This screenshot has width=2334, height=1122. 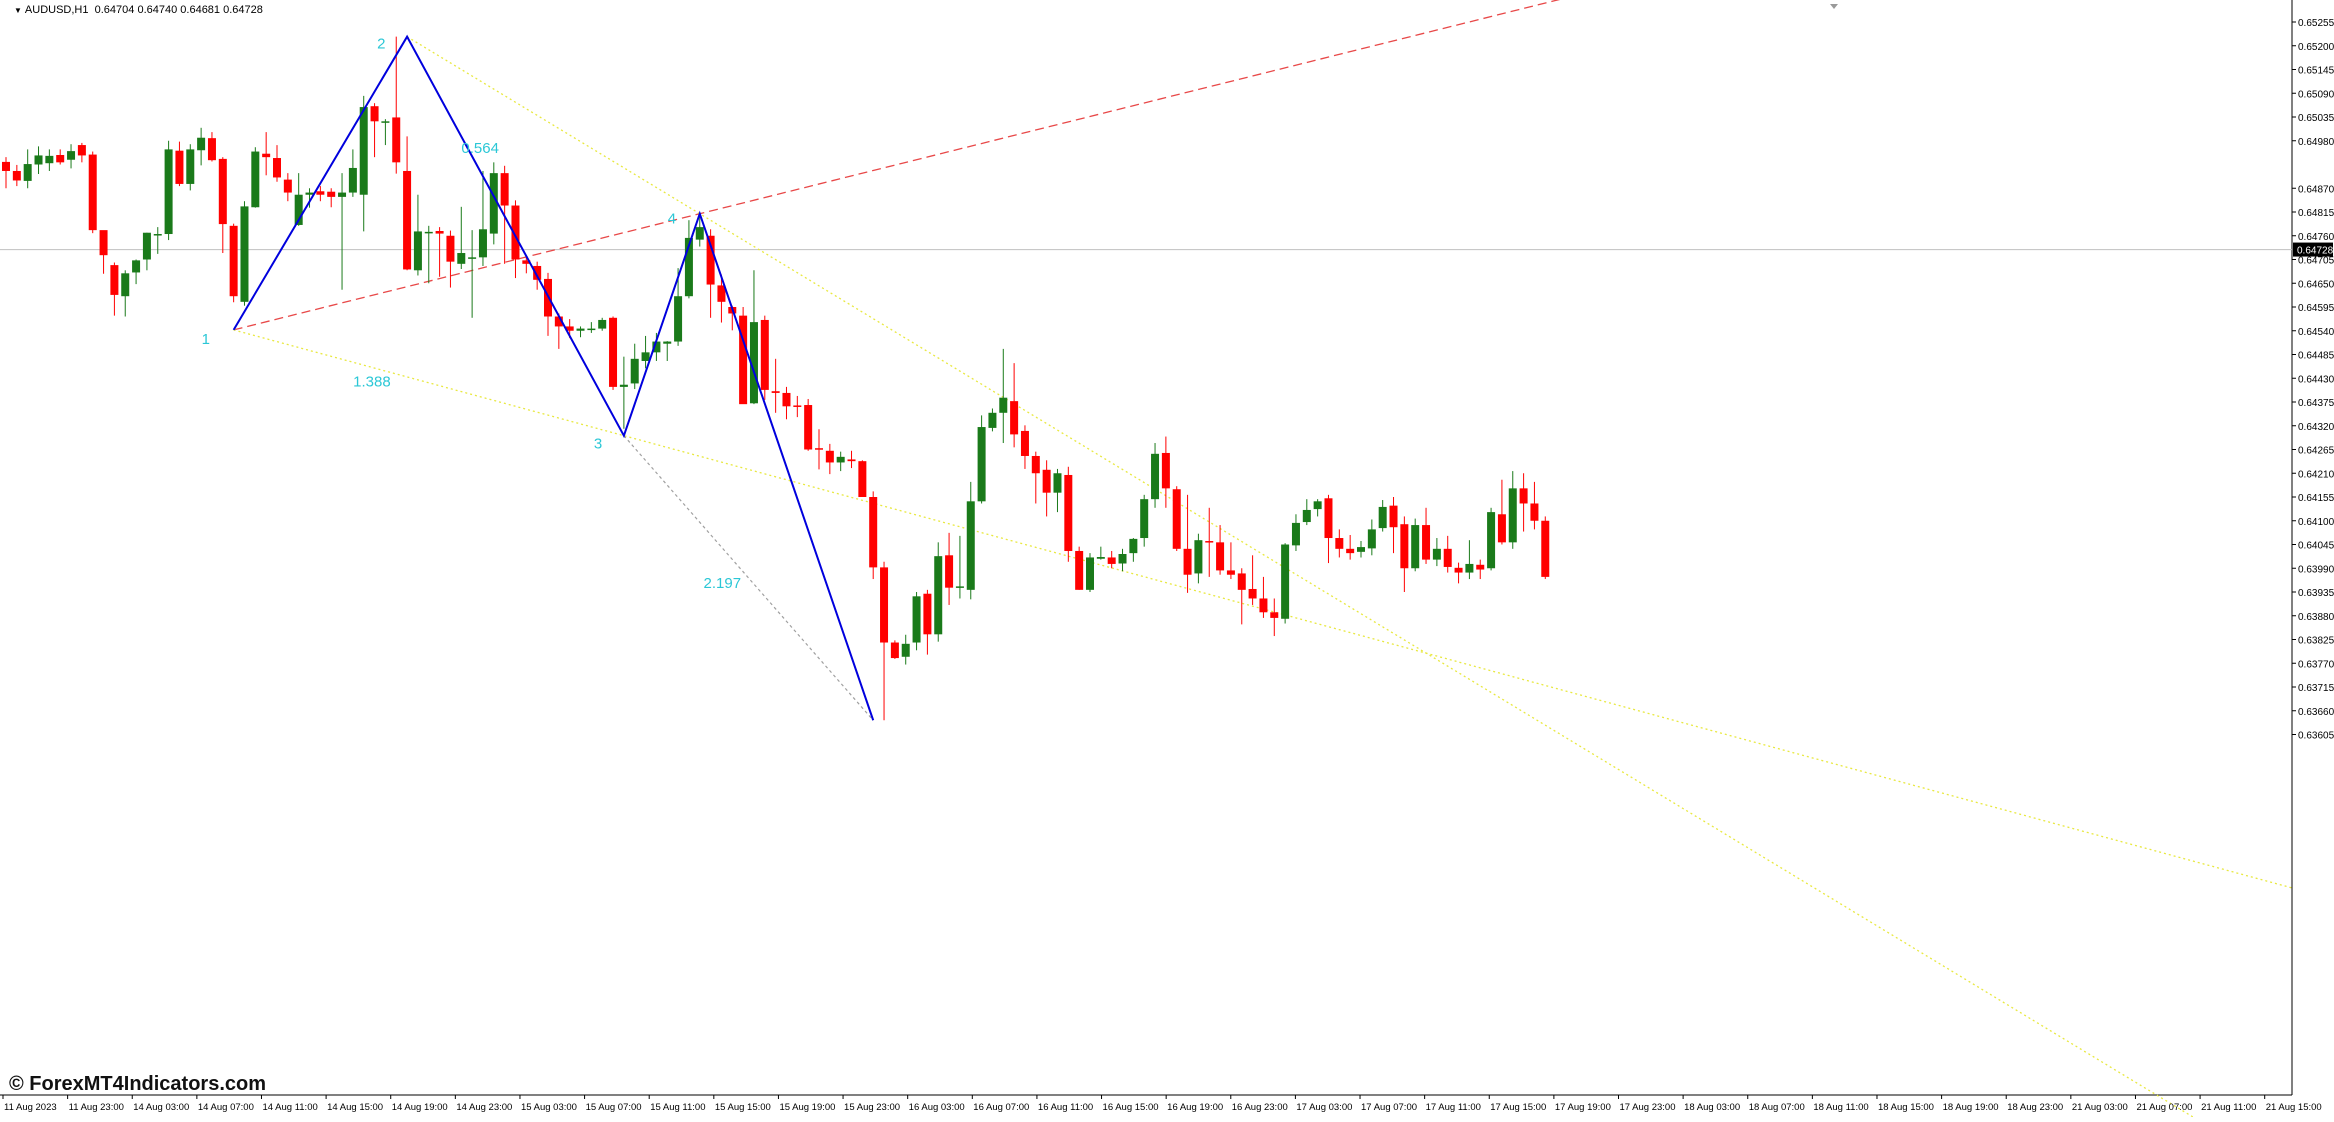 I want to click on time-tick-label: 15 Aug 03:00, so click(x=549, y=1107).